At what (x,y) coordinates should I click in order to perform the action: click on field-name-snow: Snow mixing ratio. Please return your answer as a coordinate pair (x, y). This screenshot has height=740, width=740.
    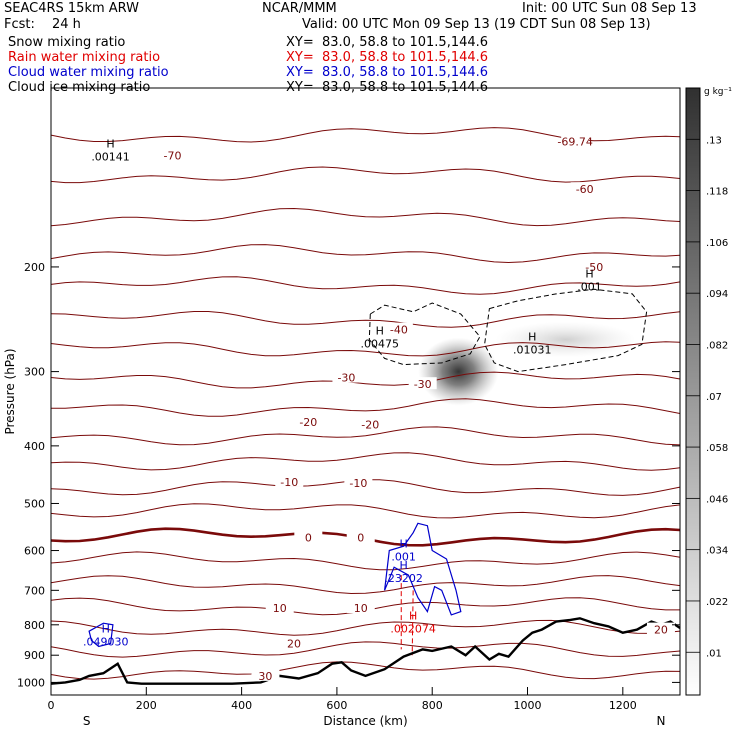
    Looking at the image, I should click on (67, 42).